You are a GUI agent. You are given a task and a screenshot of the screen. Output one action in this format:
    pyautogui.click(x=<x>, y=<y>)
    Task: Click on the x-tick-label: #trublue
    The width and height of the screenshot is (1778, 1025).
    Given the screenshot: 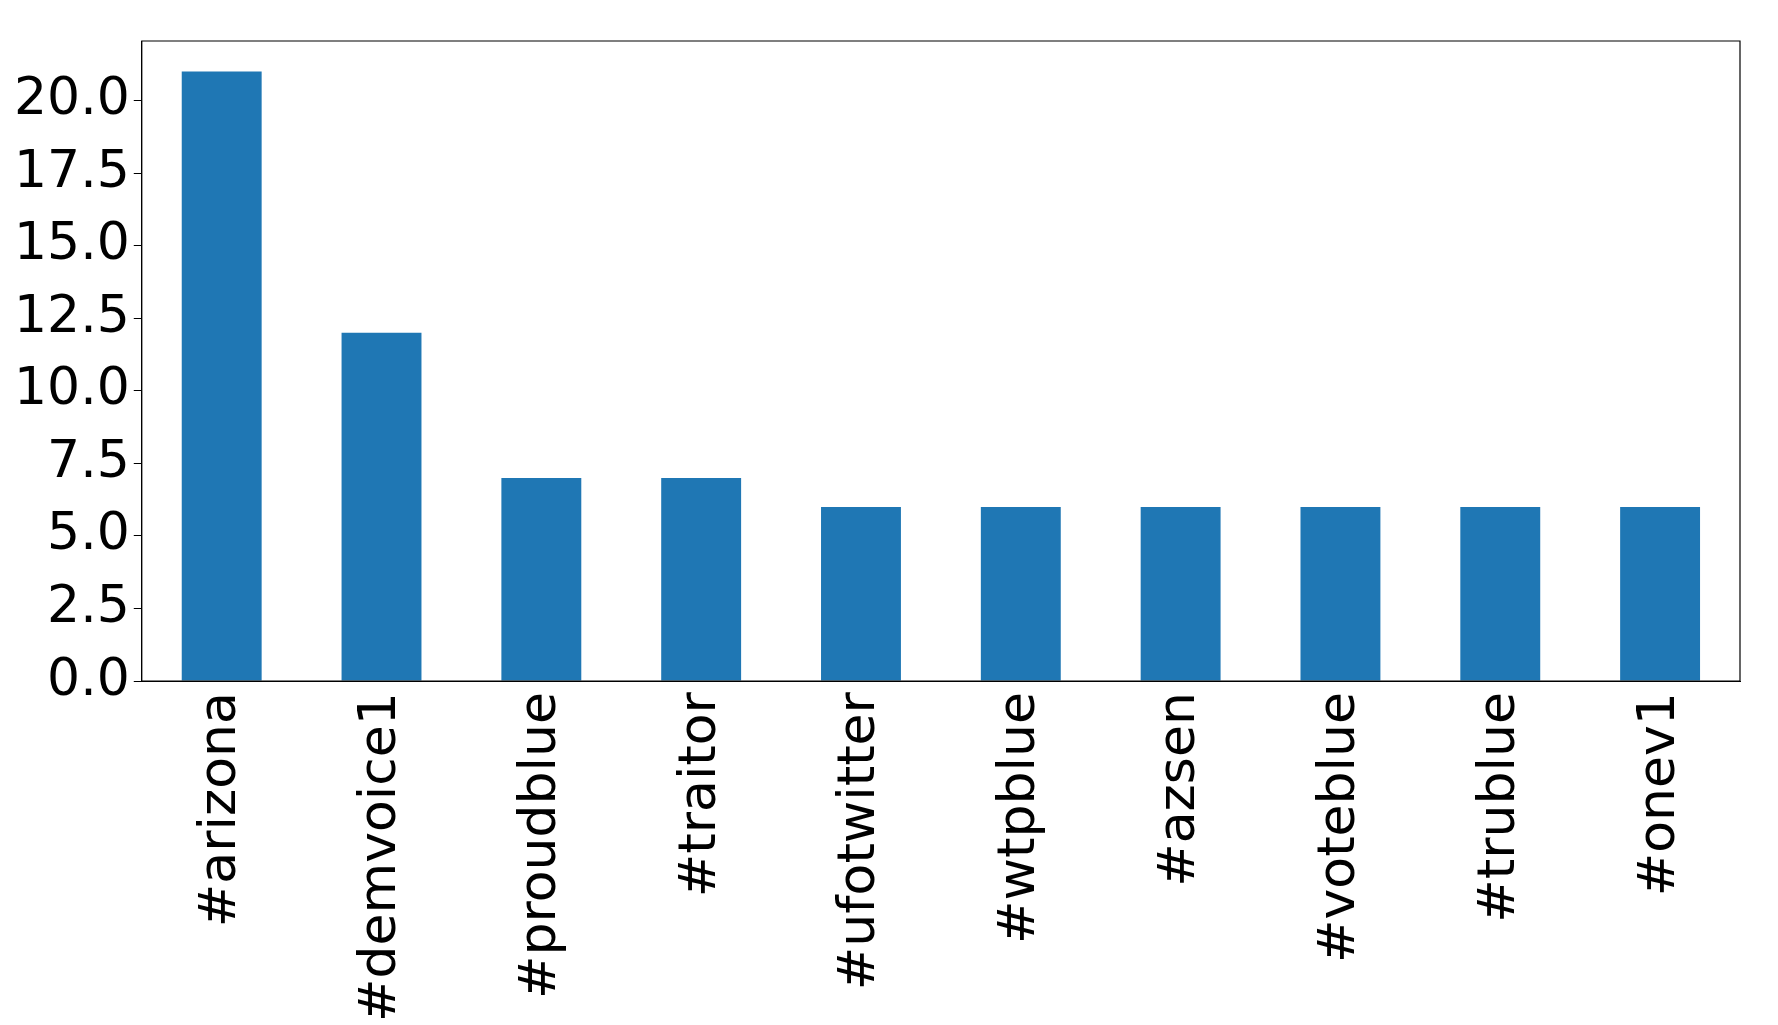 What is the action you would take?
    pyautogui.click(x=1495, y=807)
    